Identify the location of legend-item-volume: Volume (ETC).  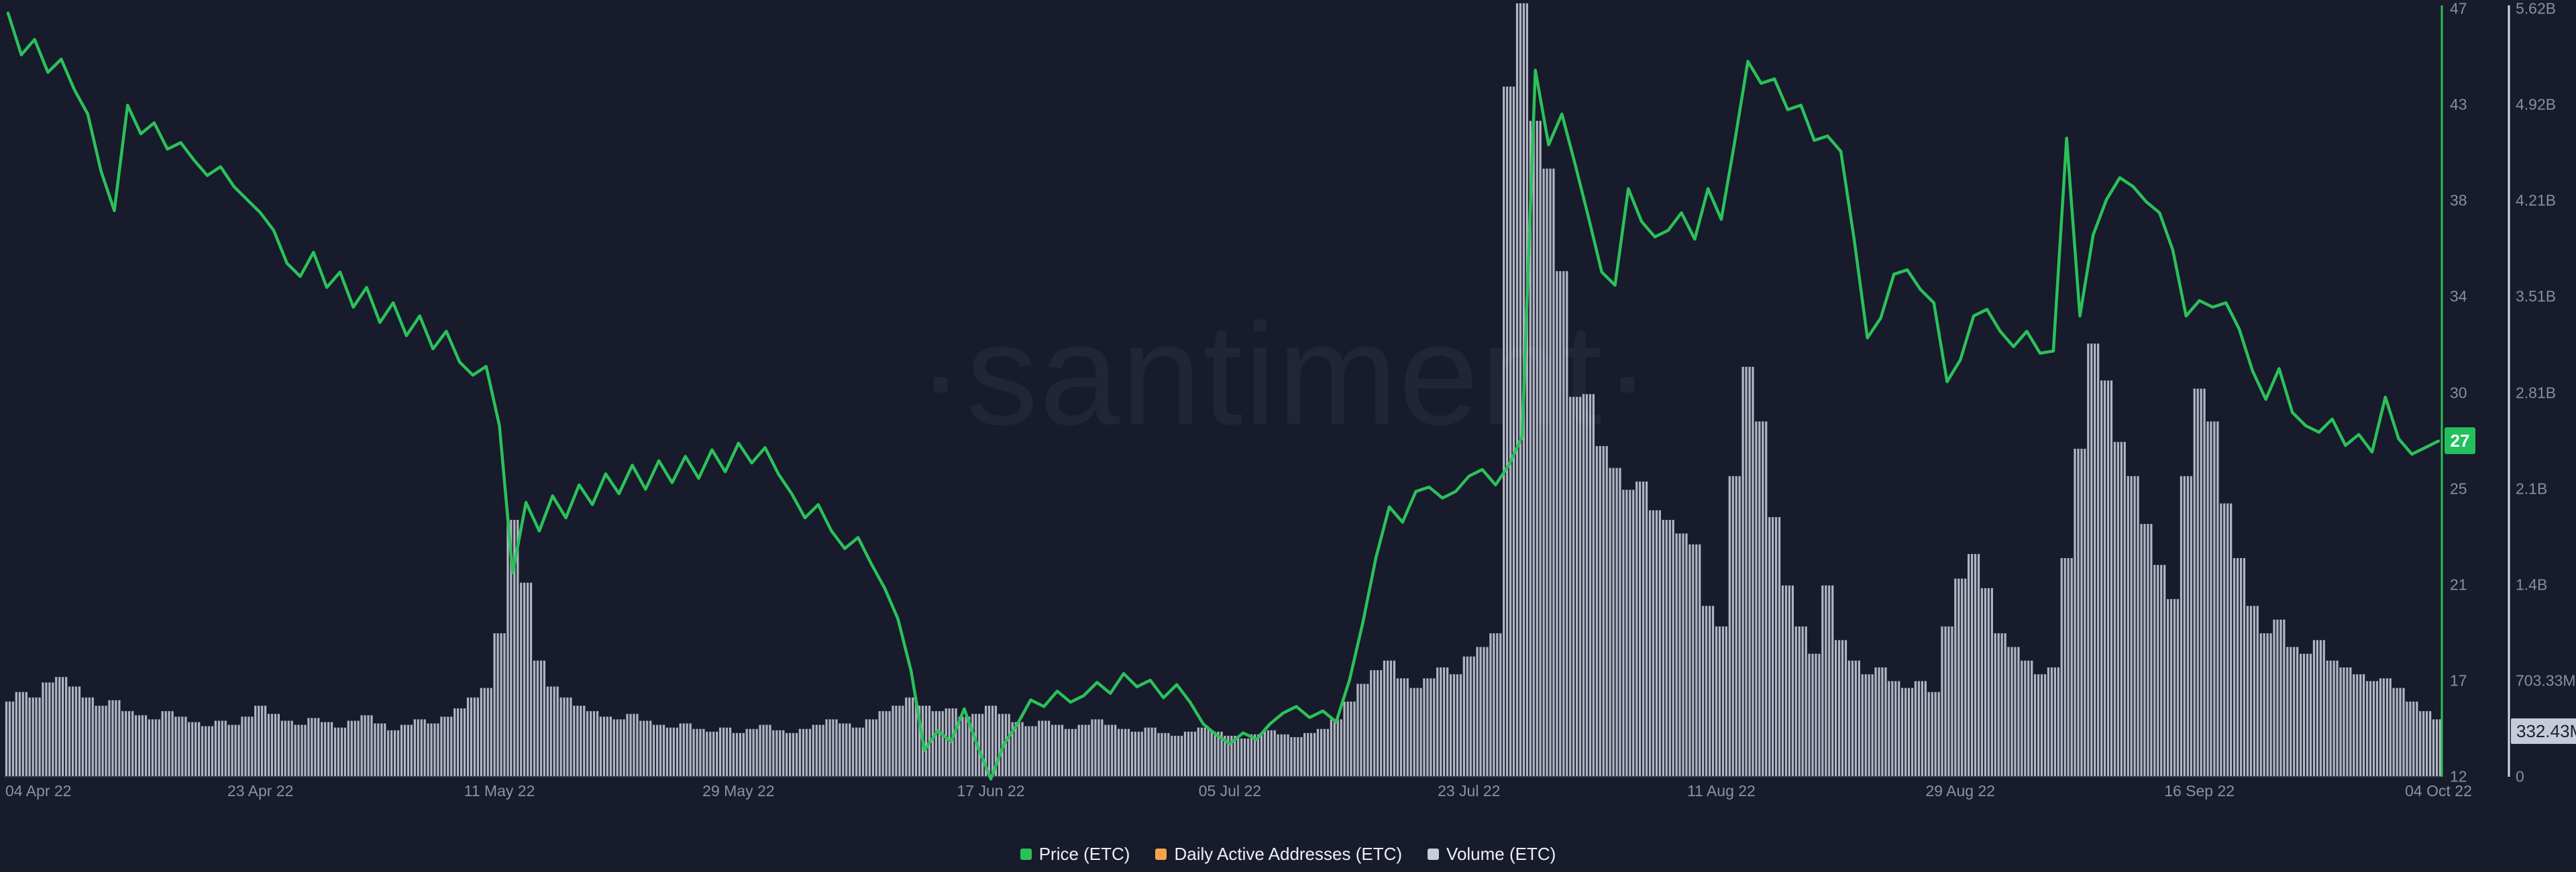
(1492, 854).